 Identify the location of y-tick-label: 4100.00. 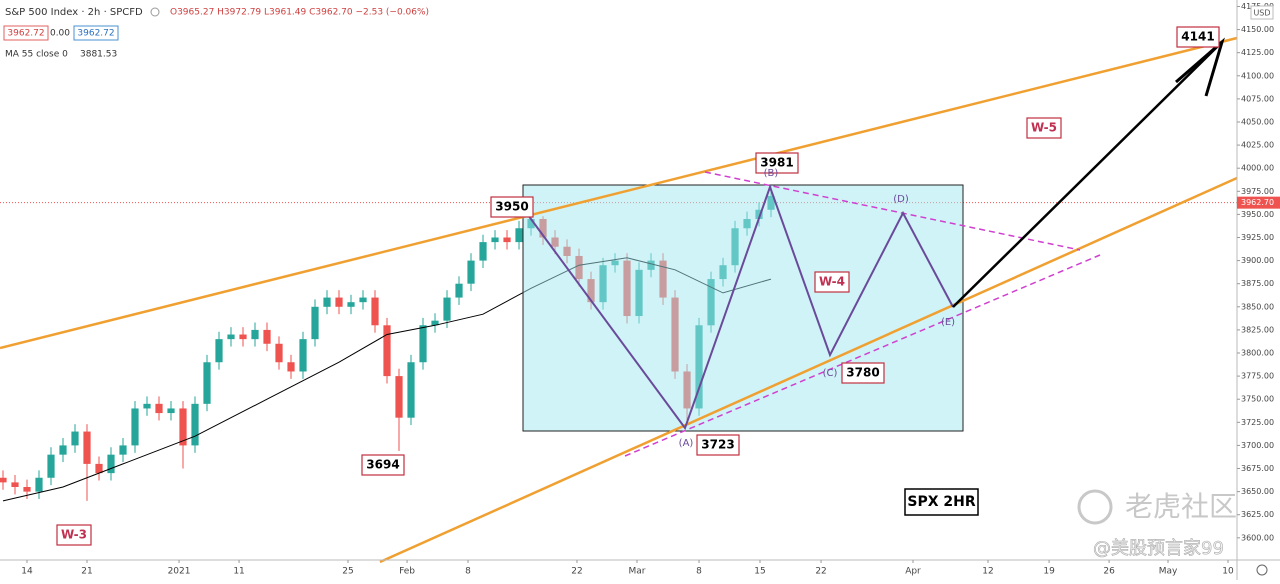
(1257, 75).